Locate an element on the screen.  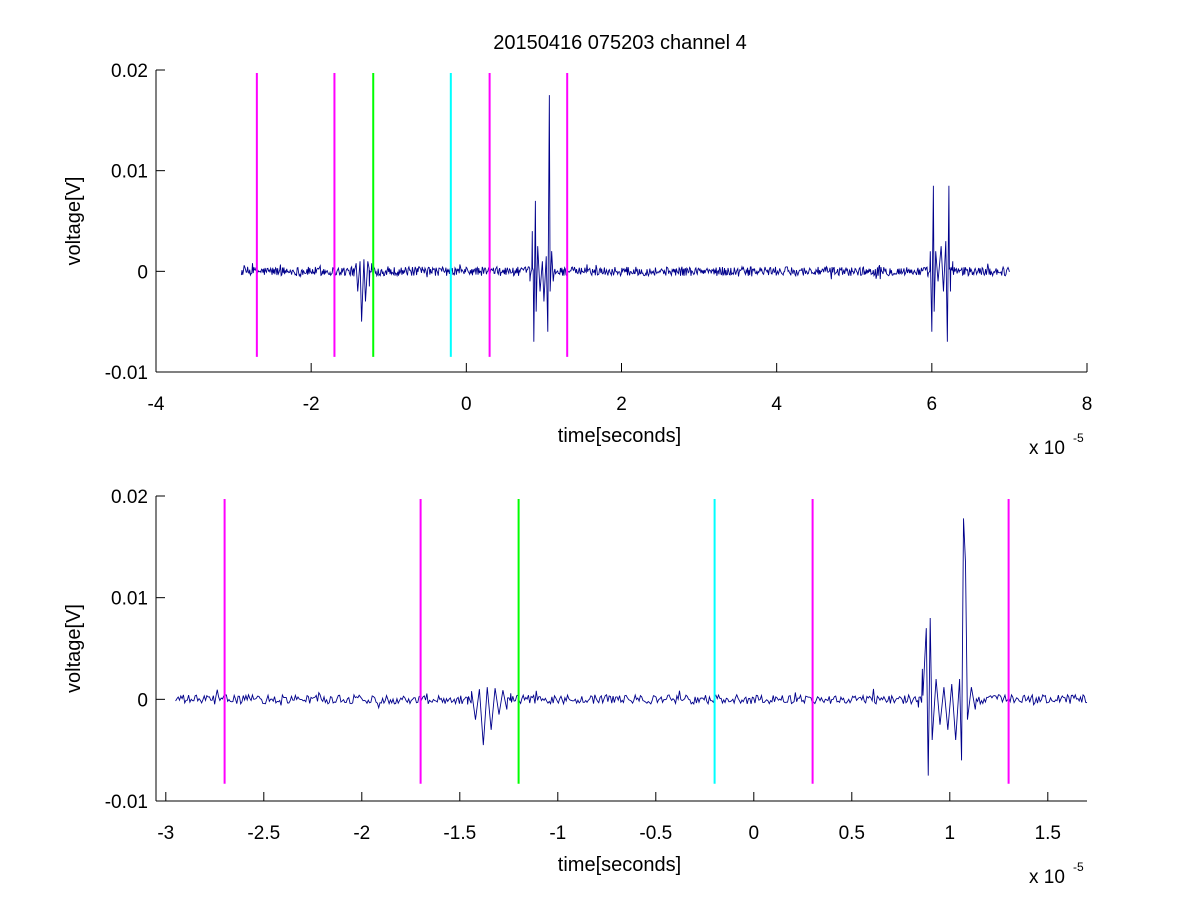
x-tick-label: 4 is located at coordinates (776, 404).